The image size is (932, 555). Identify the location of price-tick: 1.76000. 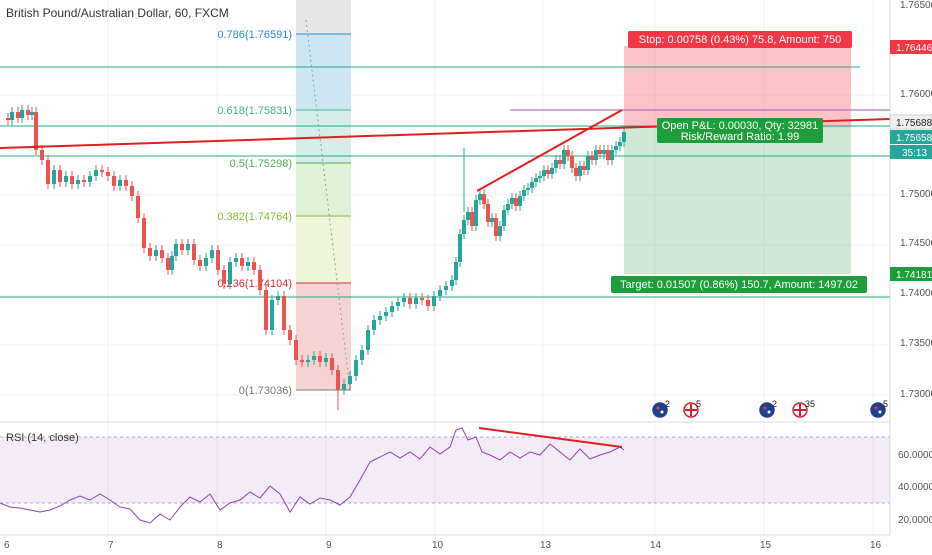
(916, 94).